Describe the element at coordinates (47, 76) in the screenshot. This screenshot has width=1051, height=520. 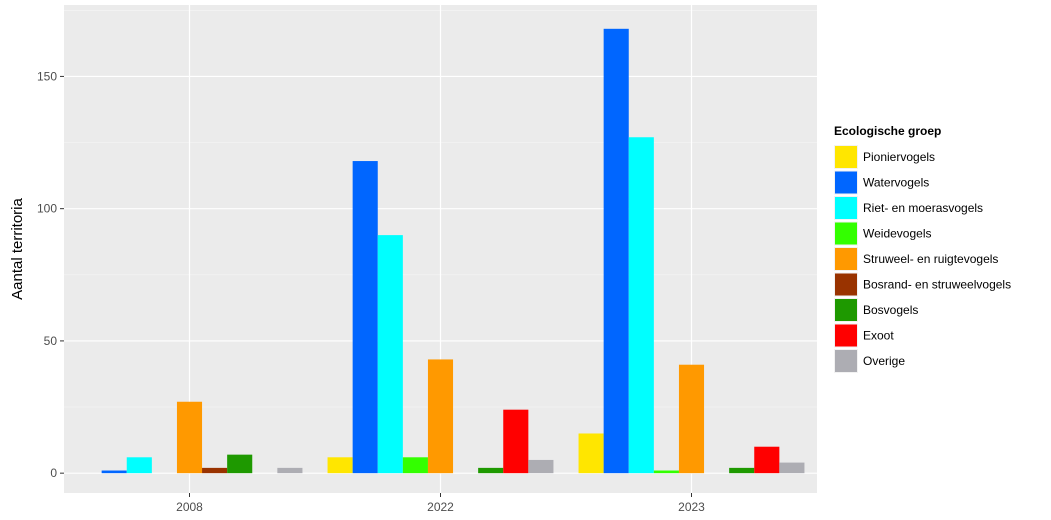
I see `y-tick-label: 150` at that location.